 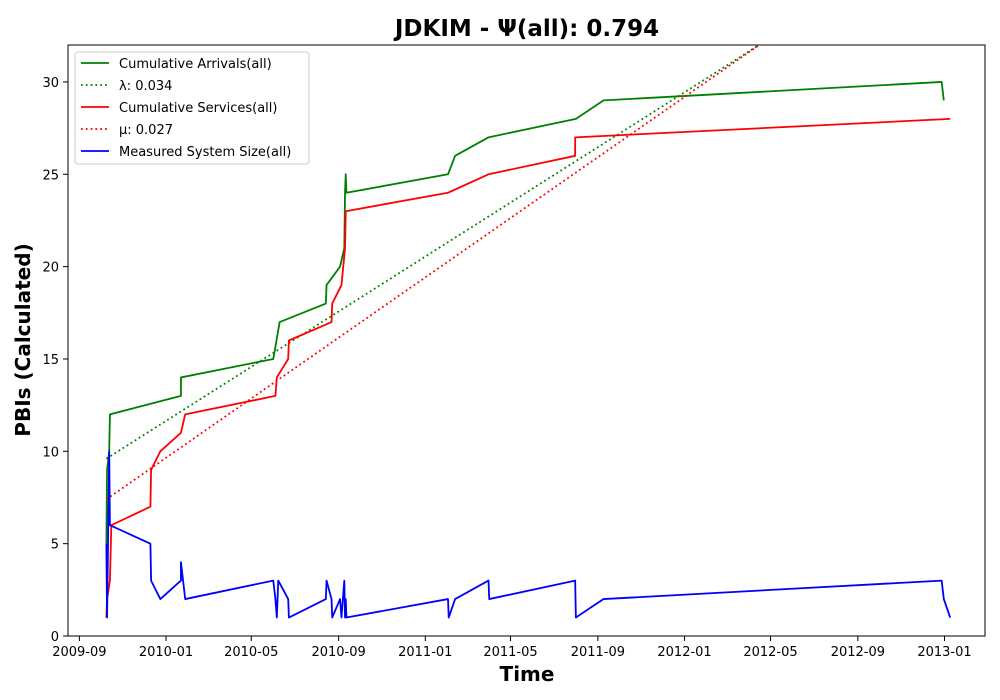 I want to click on y-tick-label: 10, so click(x=50, y=452).